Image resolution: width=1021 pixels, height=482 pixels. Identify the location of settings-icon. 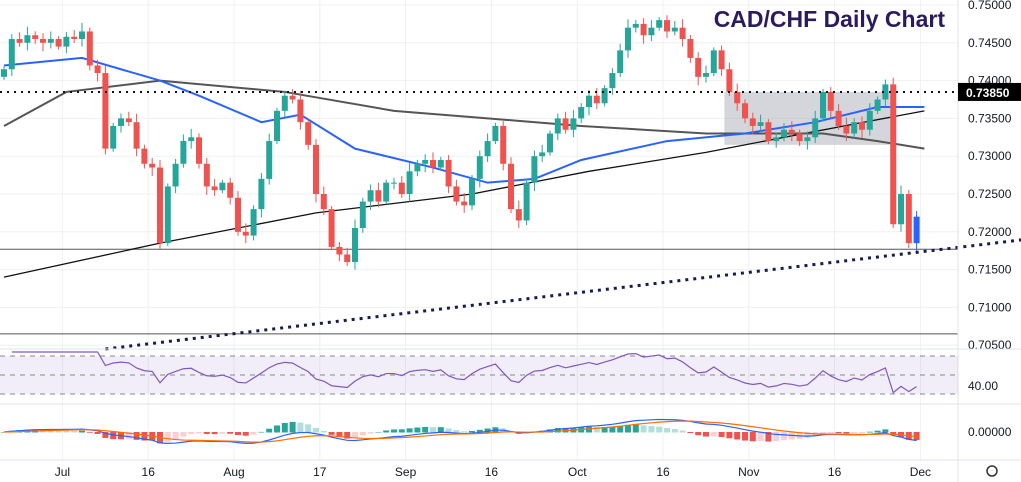
(992, 471).